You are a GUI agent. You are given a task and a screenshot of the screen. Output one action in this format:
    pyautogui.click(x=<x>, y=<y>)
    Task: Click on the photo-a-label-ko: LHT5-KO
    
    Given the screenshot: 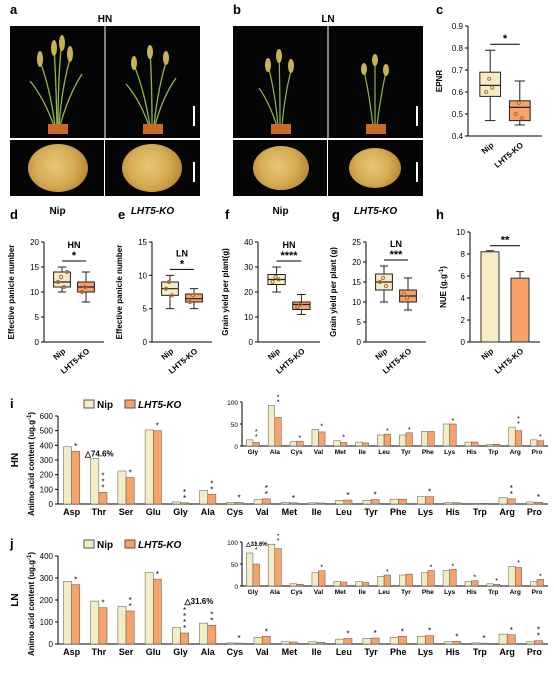 What is the action you would take?
    pyautogui.click(x=152, y=211)
    